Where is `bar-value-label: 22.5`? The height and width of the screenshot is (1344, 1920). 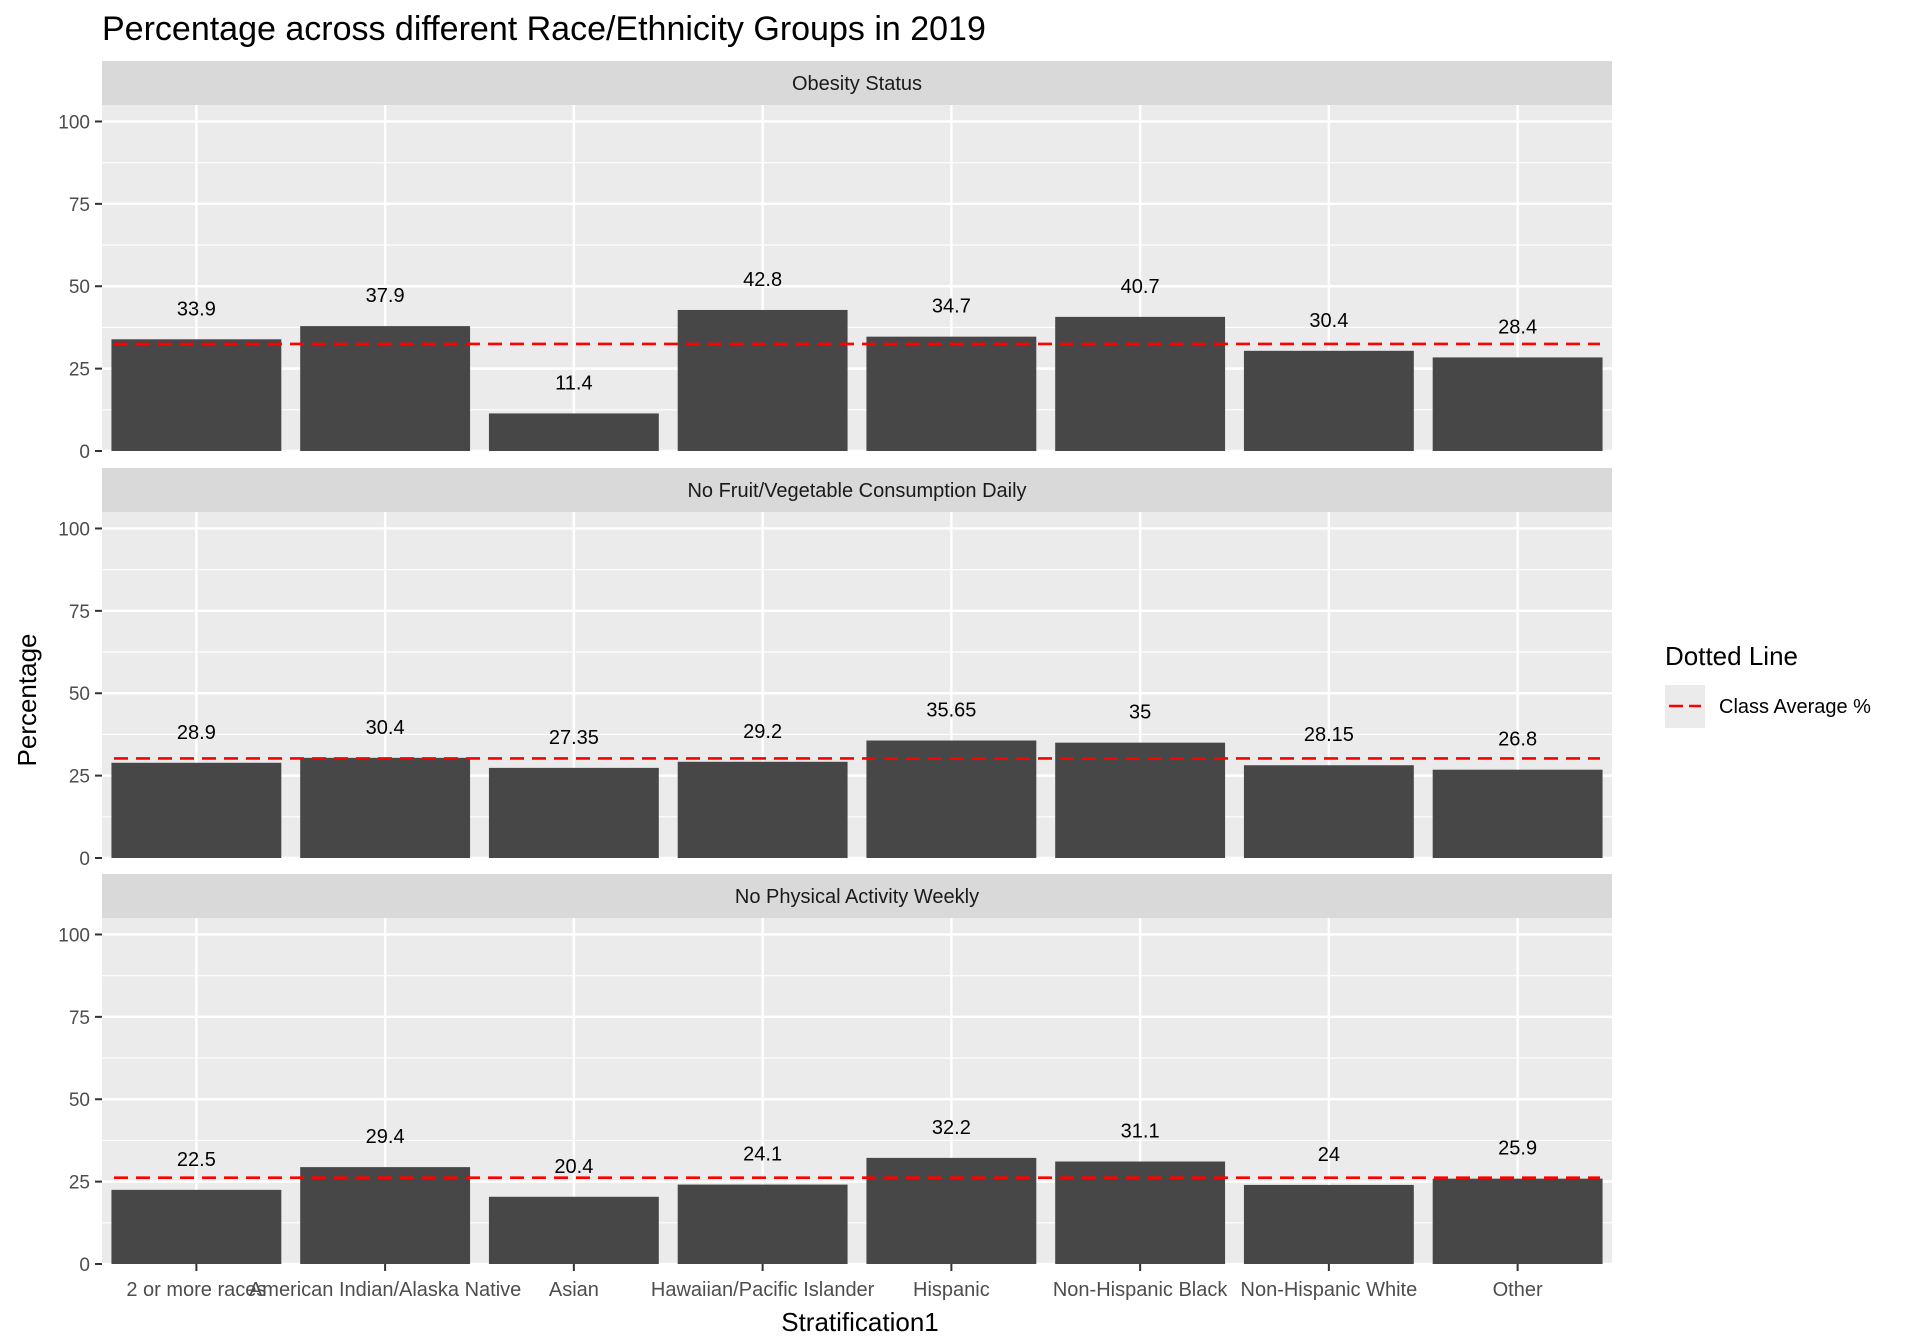
bar-value-label: 22.5 is located at coordinates (196, 1160).